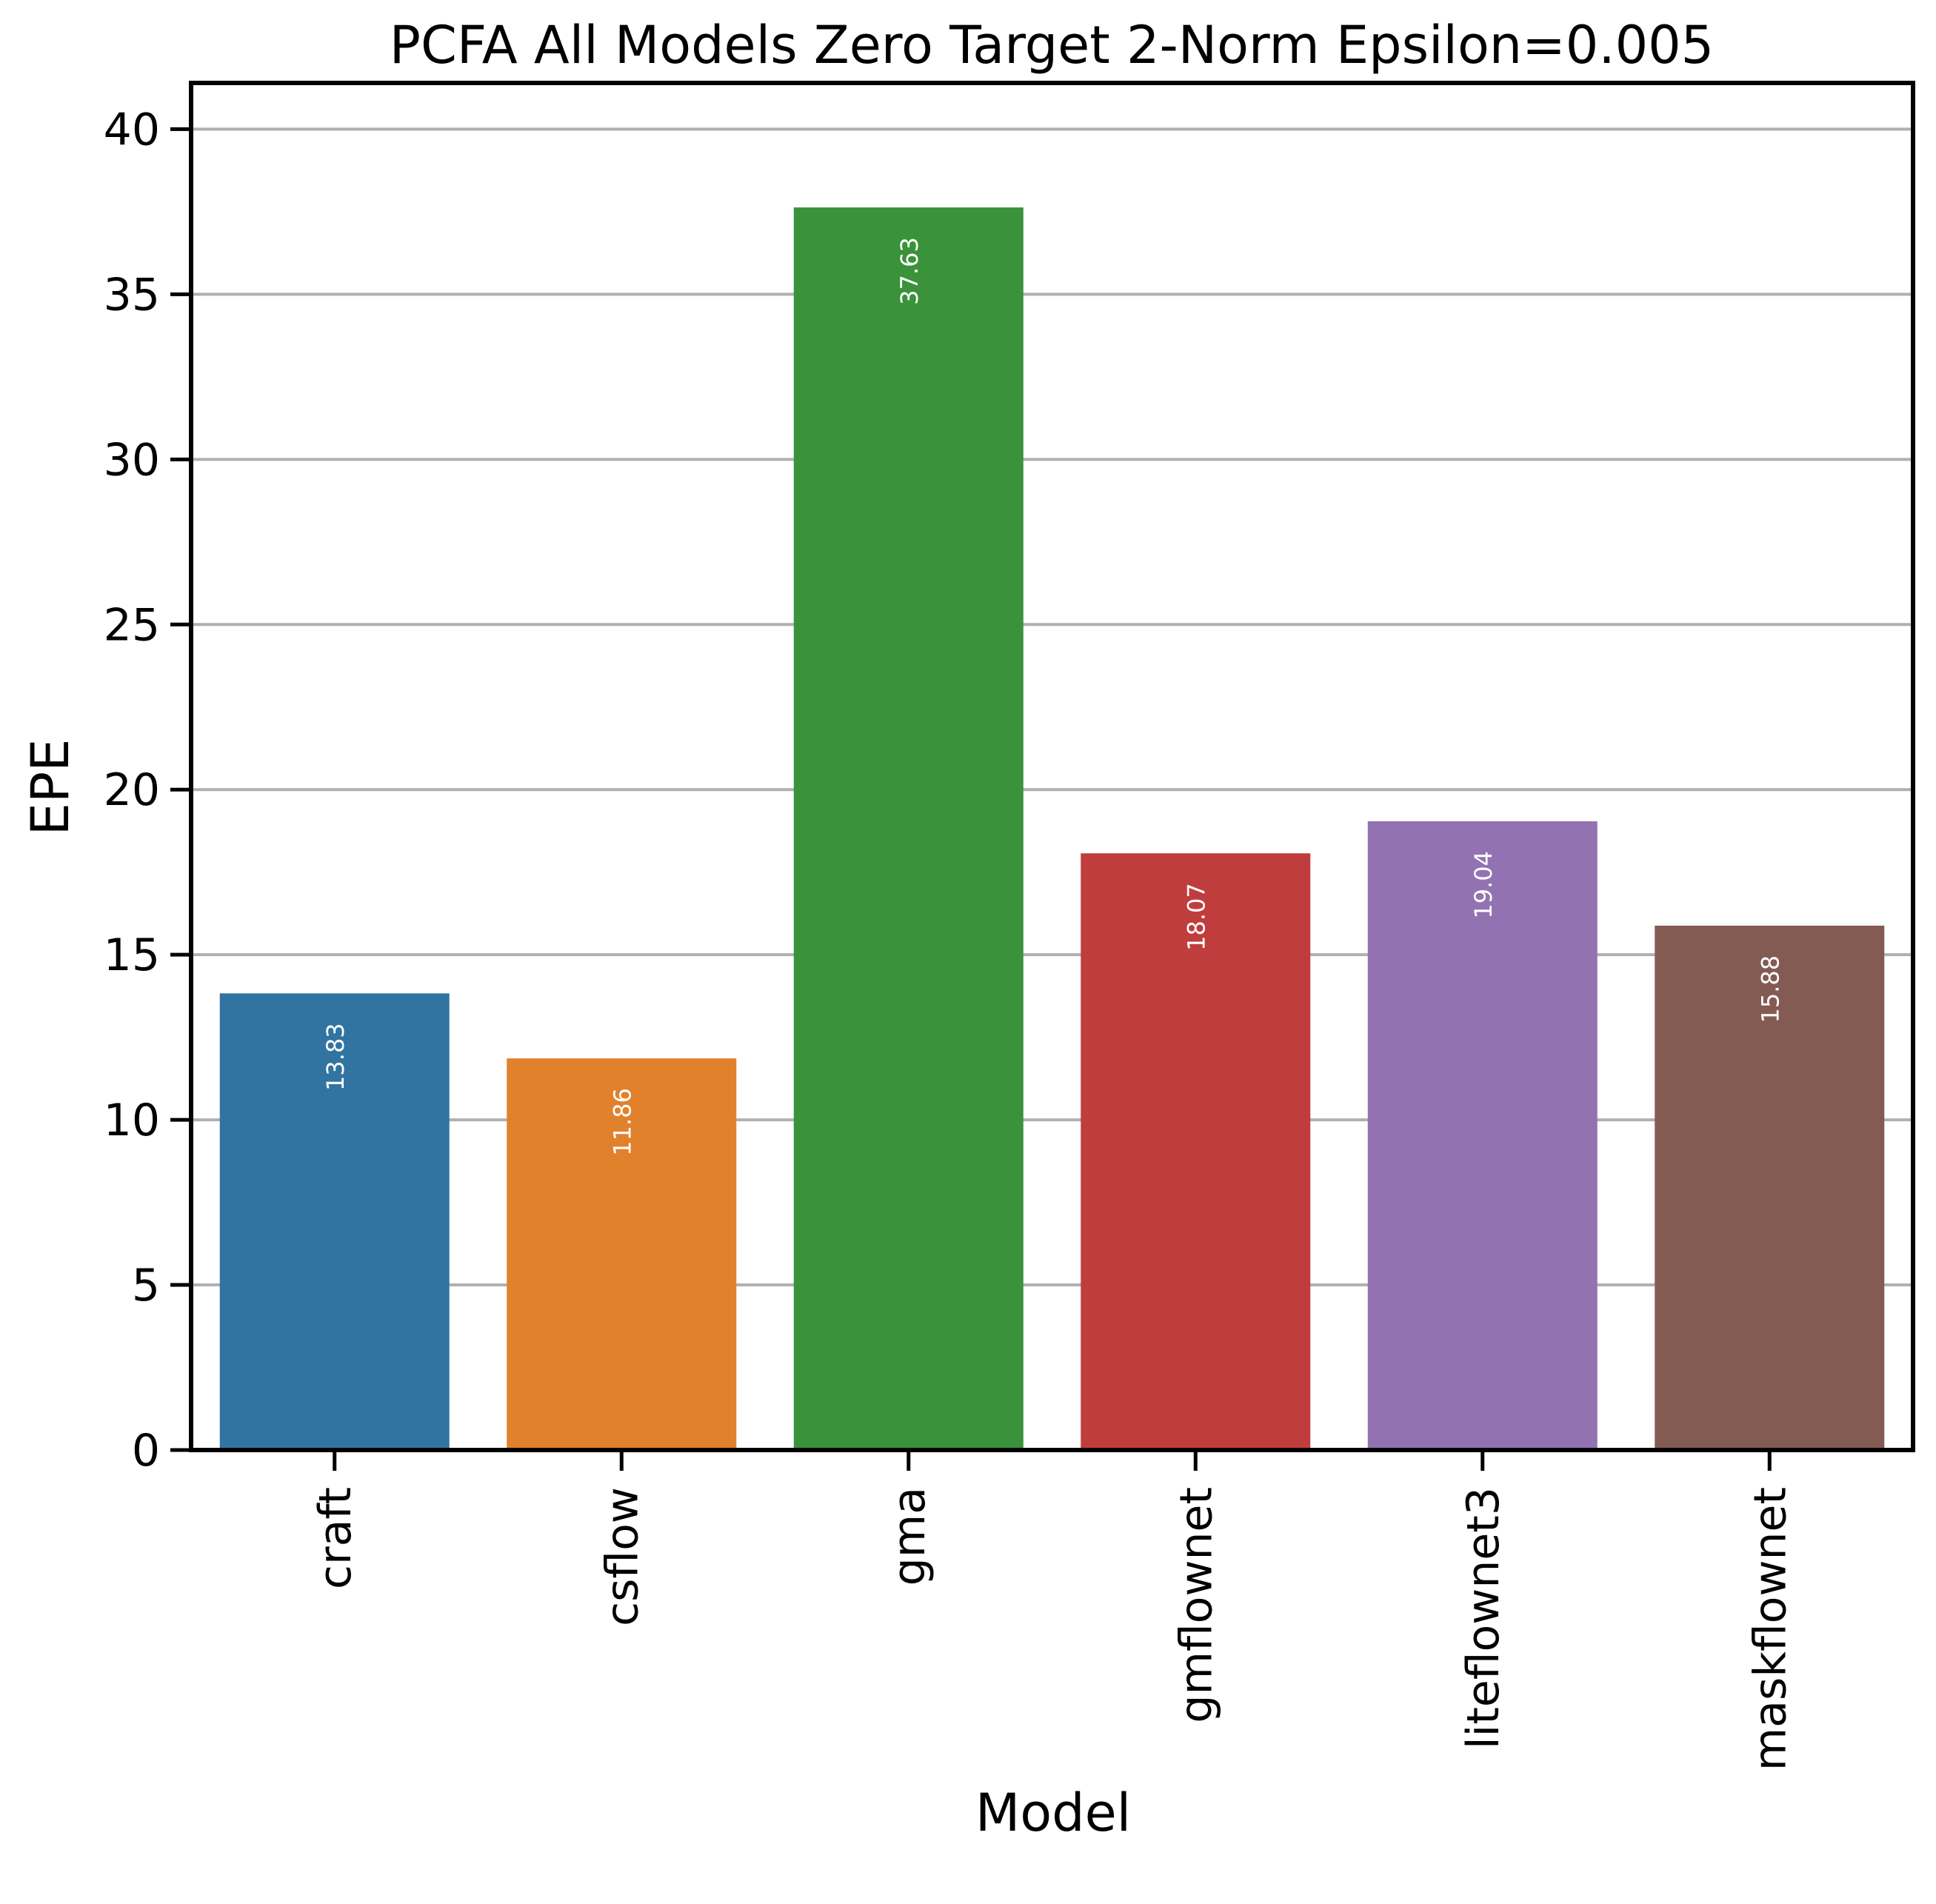 The image size is (1936, 1904). Describe the element at coordinates (1484, 885) in the screenshot. I see `bar-value-label: 19.04` at that location.